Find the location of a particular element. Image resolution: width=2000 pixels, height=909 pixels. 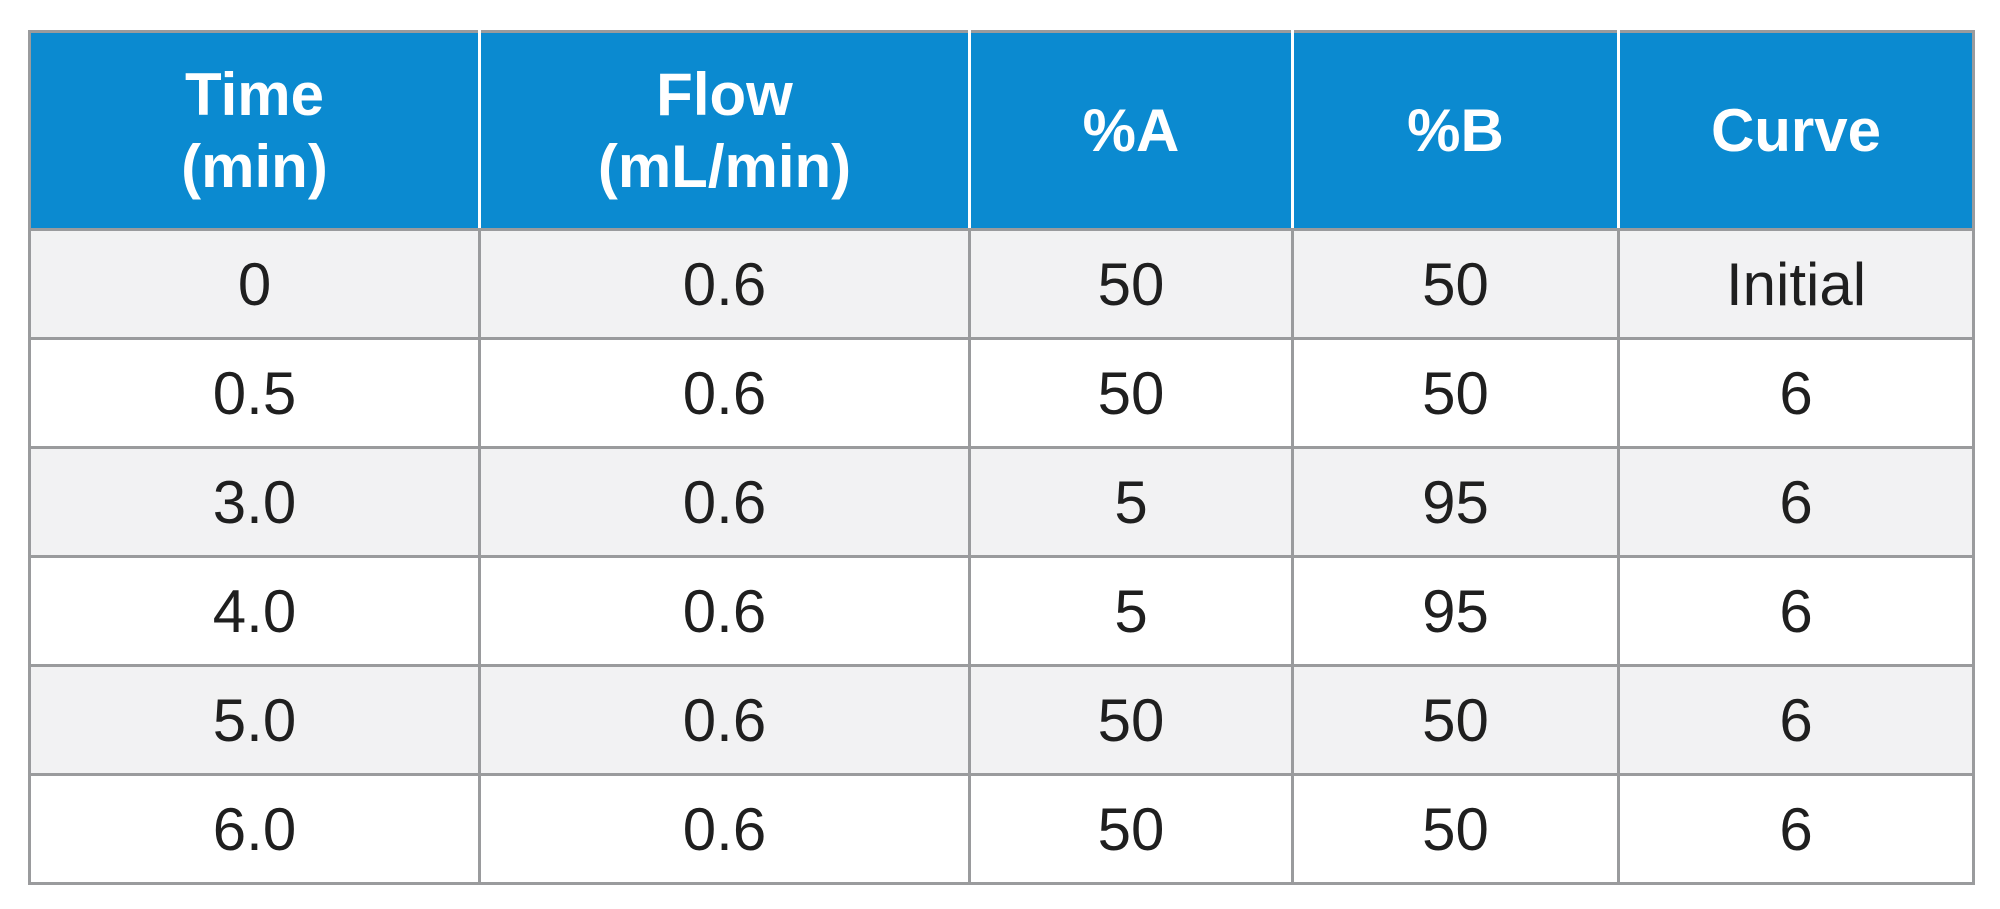

cell-time: 6.0 is located at coordinates (254, 829).